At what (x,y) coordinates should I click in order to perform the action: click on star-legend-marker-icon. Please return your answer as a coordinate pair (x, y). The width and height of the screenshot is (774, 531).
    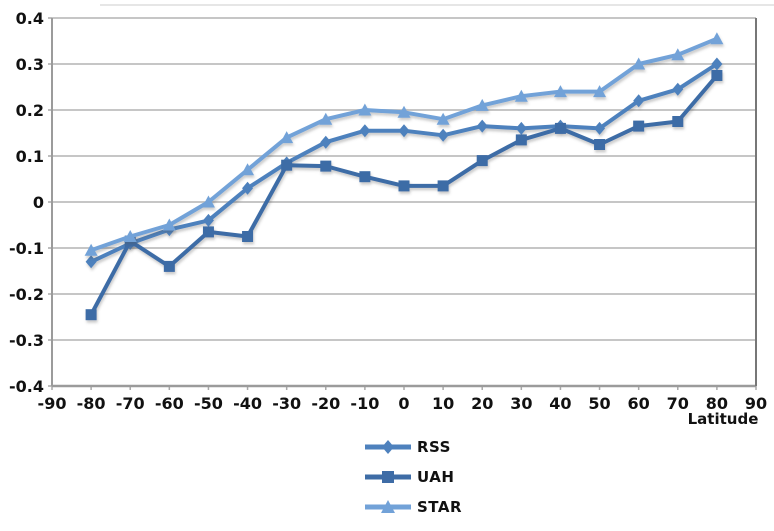
    Looking at the image, I should click on (388, 506).